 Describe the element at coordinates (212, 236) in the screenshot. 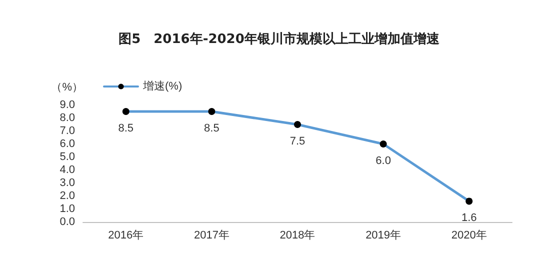

I see `x-tick-label: 2017年` at that location.